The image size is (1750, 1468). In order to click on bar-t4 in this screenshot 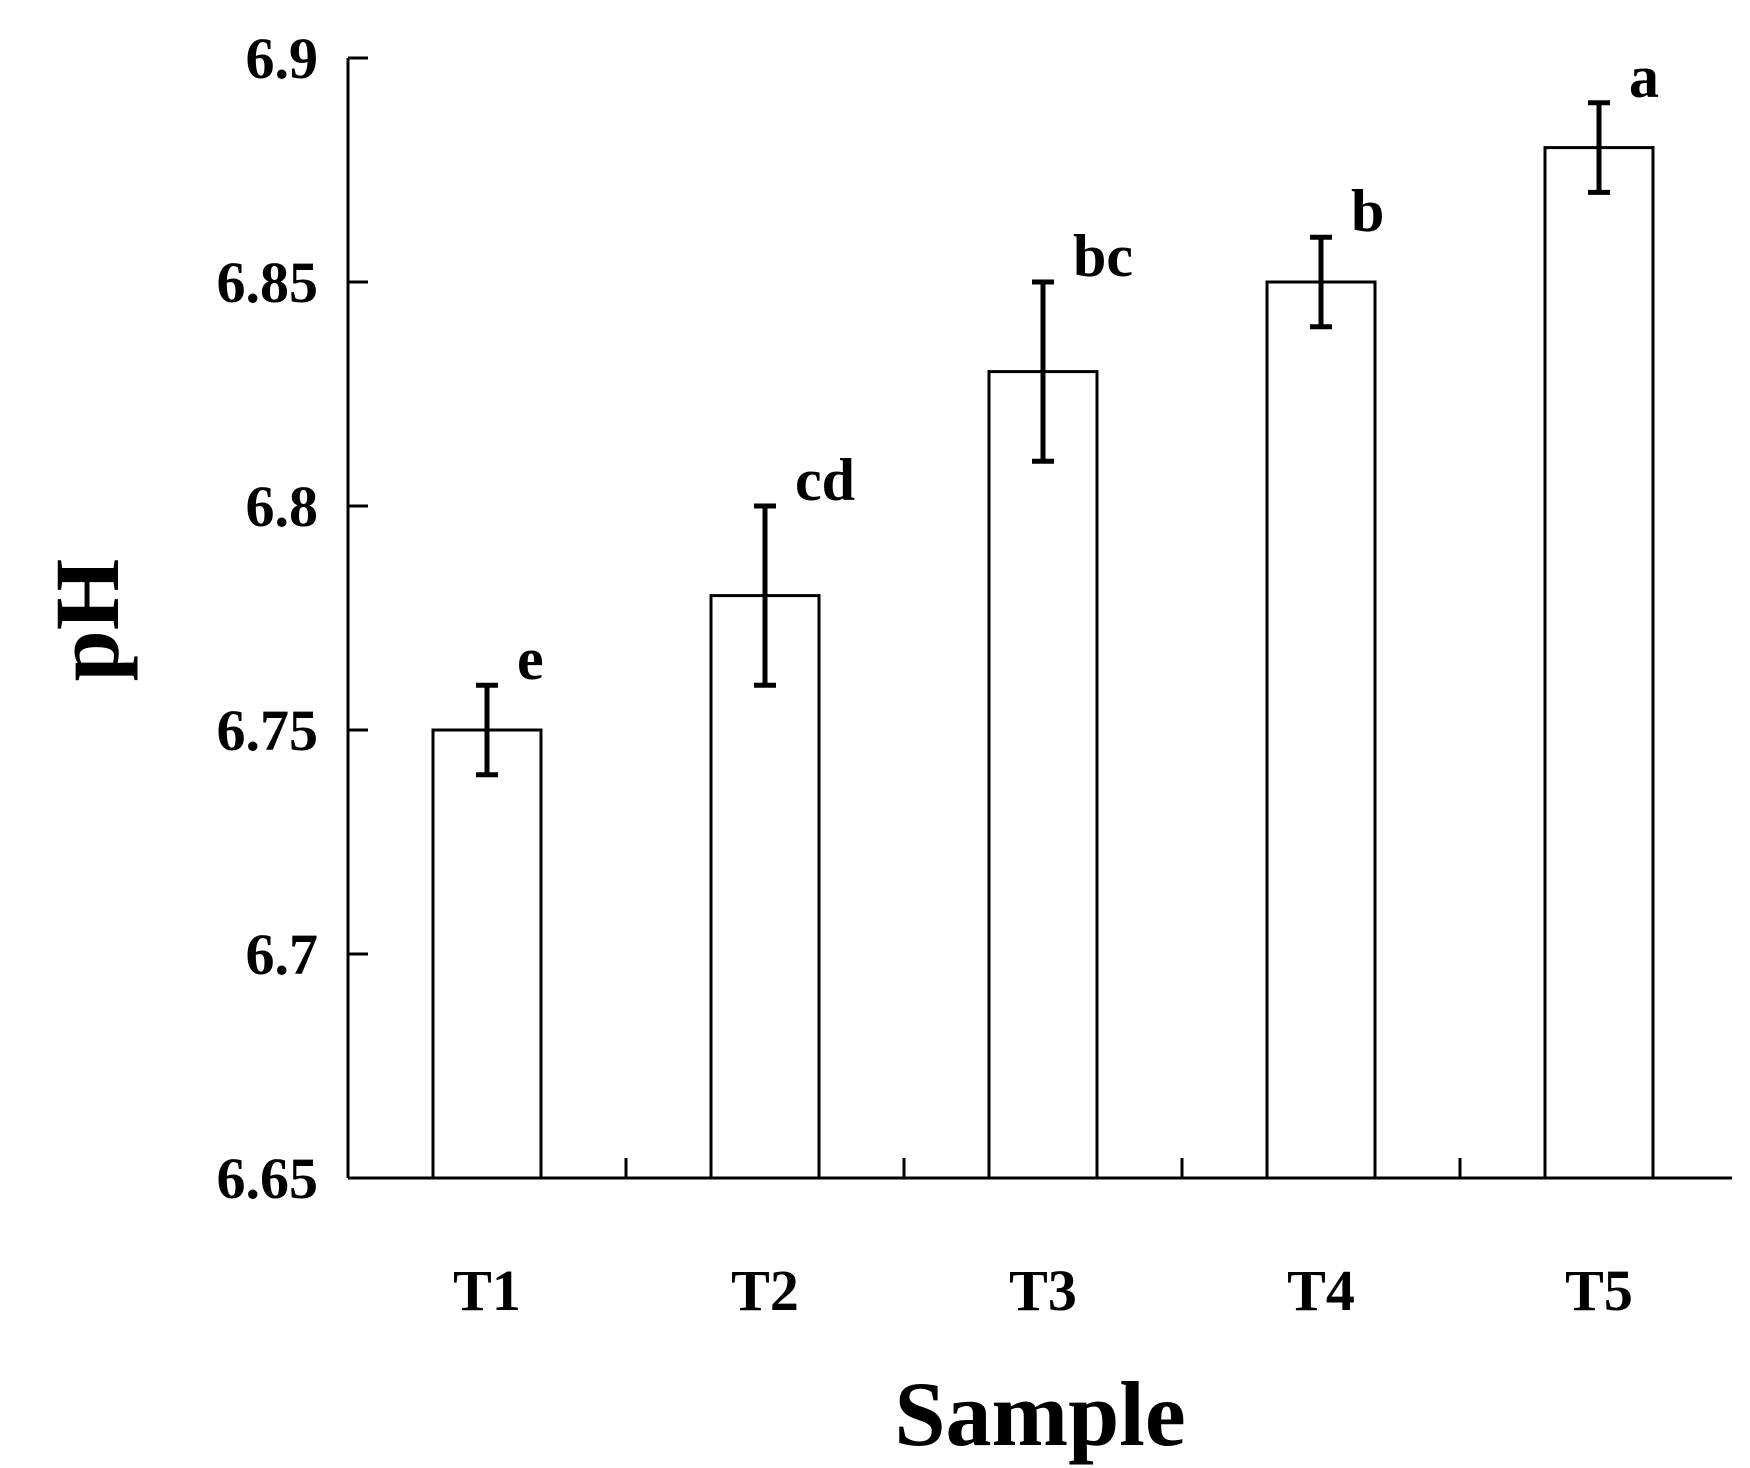, I will do `click(1321, 730)`.